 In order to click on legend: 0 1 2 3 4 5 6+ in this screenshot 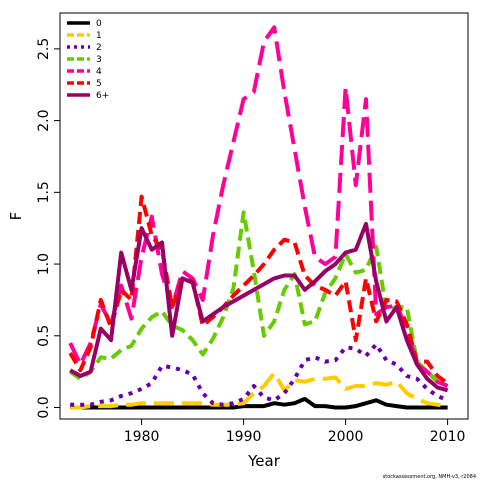, I will do `click(88, 60)`.